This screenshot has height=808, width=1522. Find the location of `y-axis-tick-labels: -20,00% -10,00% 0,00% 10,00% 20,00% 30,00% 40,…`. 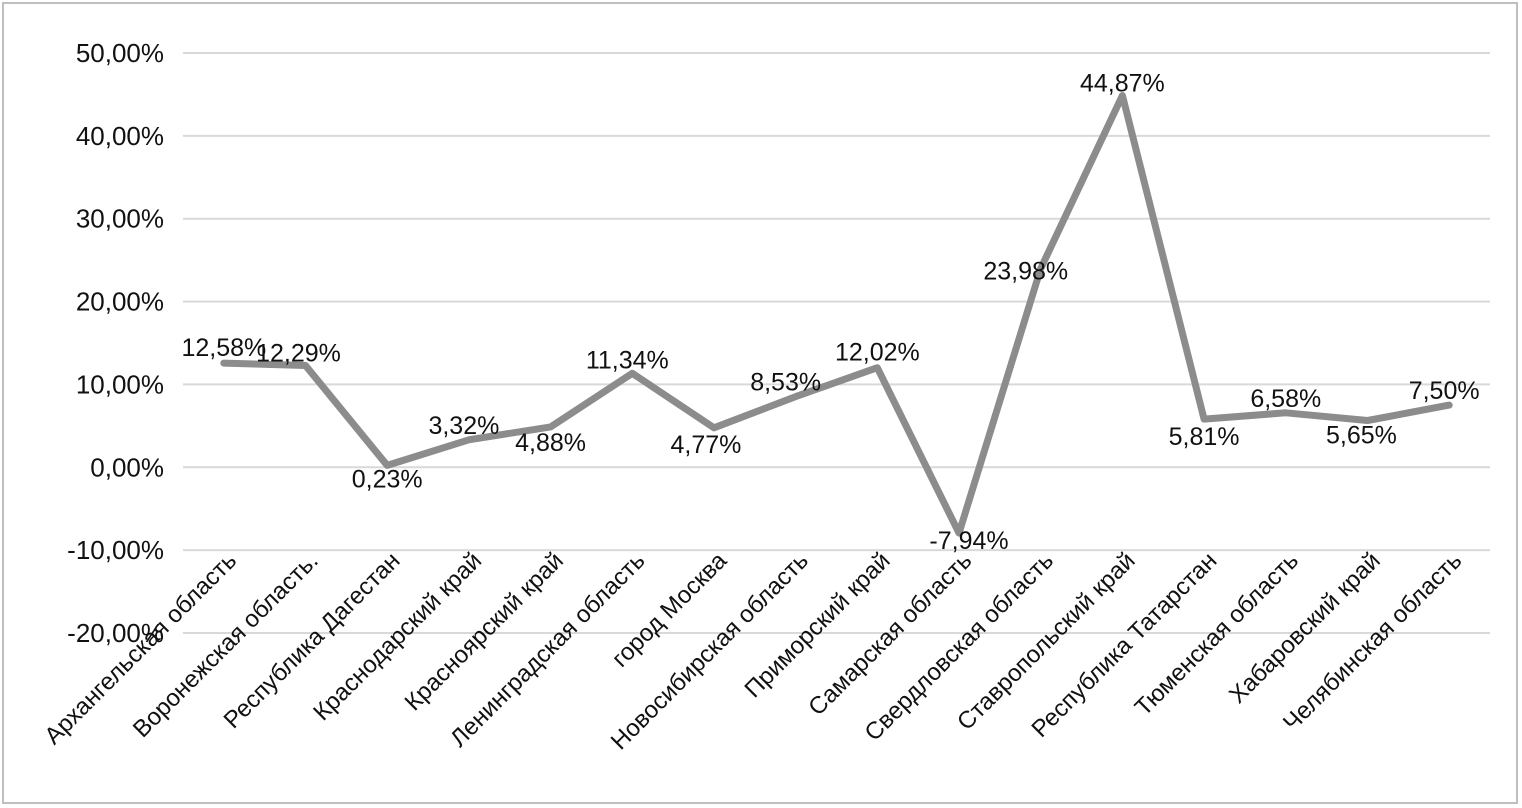

y-axis-tick-labels: -20,00% -10,00% 0,00% 10,00% 20,00% 30,00% 40,… is located at coordinates (115, 343).